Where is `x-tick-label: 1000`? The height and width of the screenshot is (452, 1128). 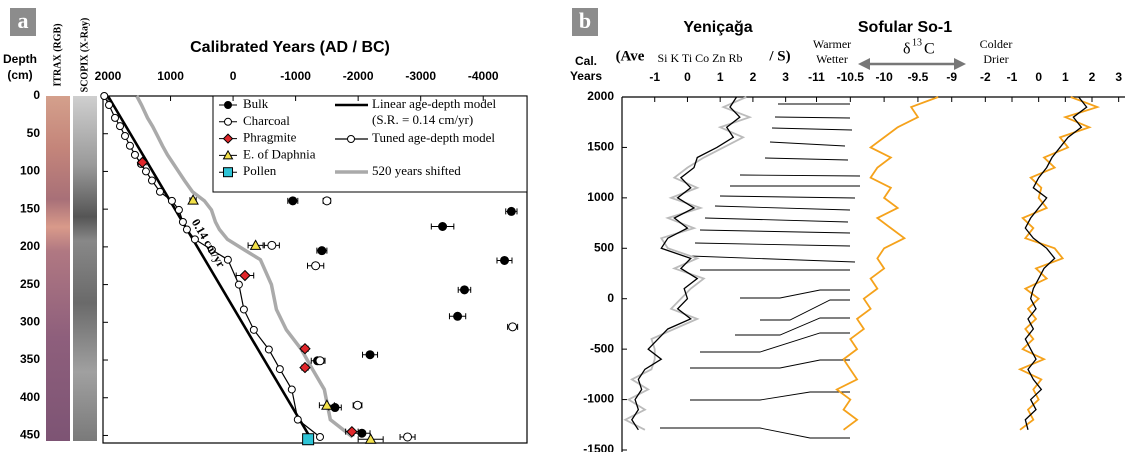
x-tick-label: 1000 is located at coordinates (170, 76).